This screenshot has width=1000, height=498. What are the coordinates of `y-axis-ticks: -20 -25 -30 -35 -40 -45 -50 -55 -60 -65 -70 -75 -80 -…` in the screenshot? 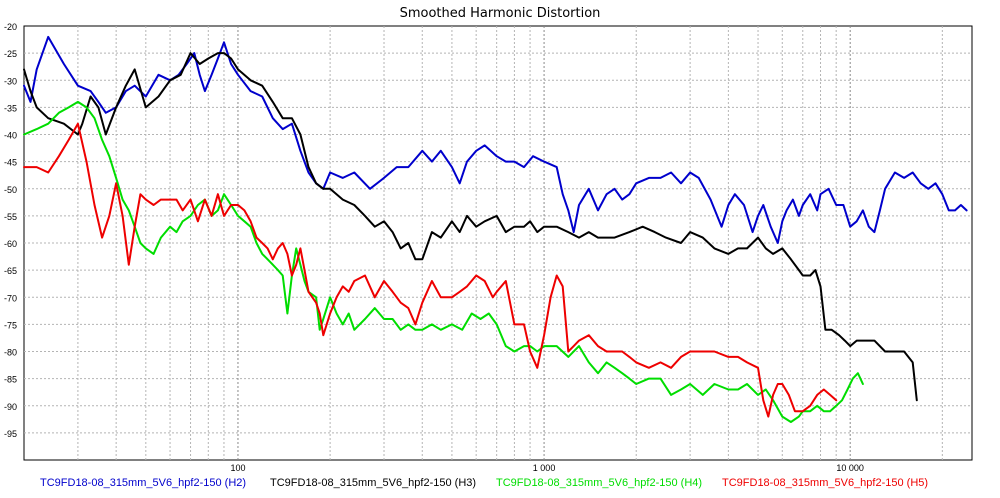 It's located at (10, 230).